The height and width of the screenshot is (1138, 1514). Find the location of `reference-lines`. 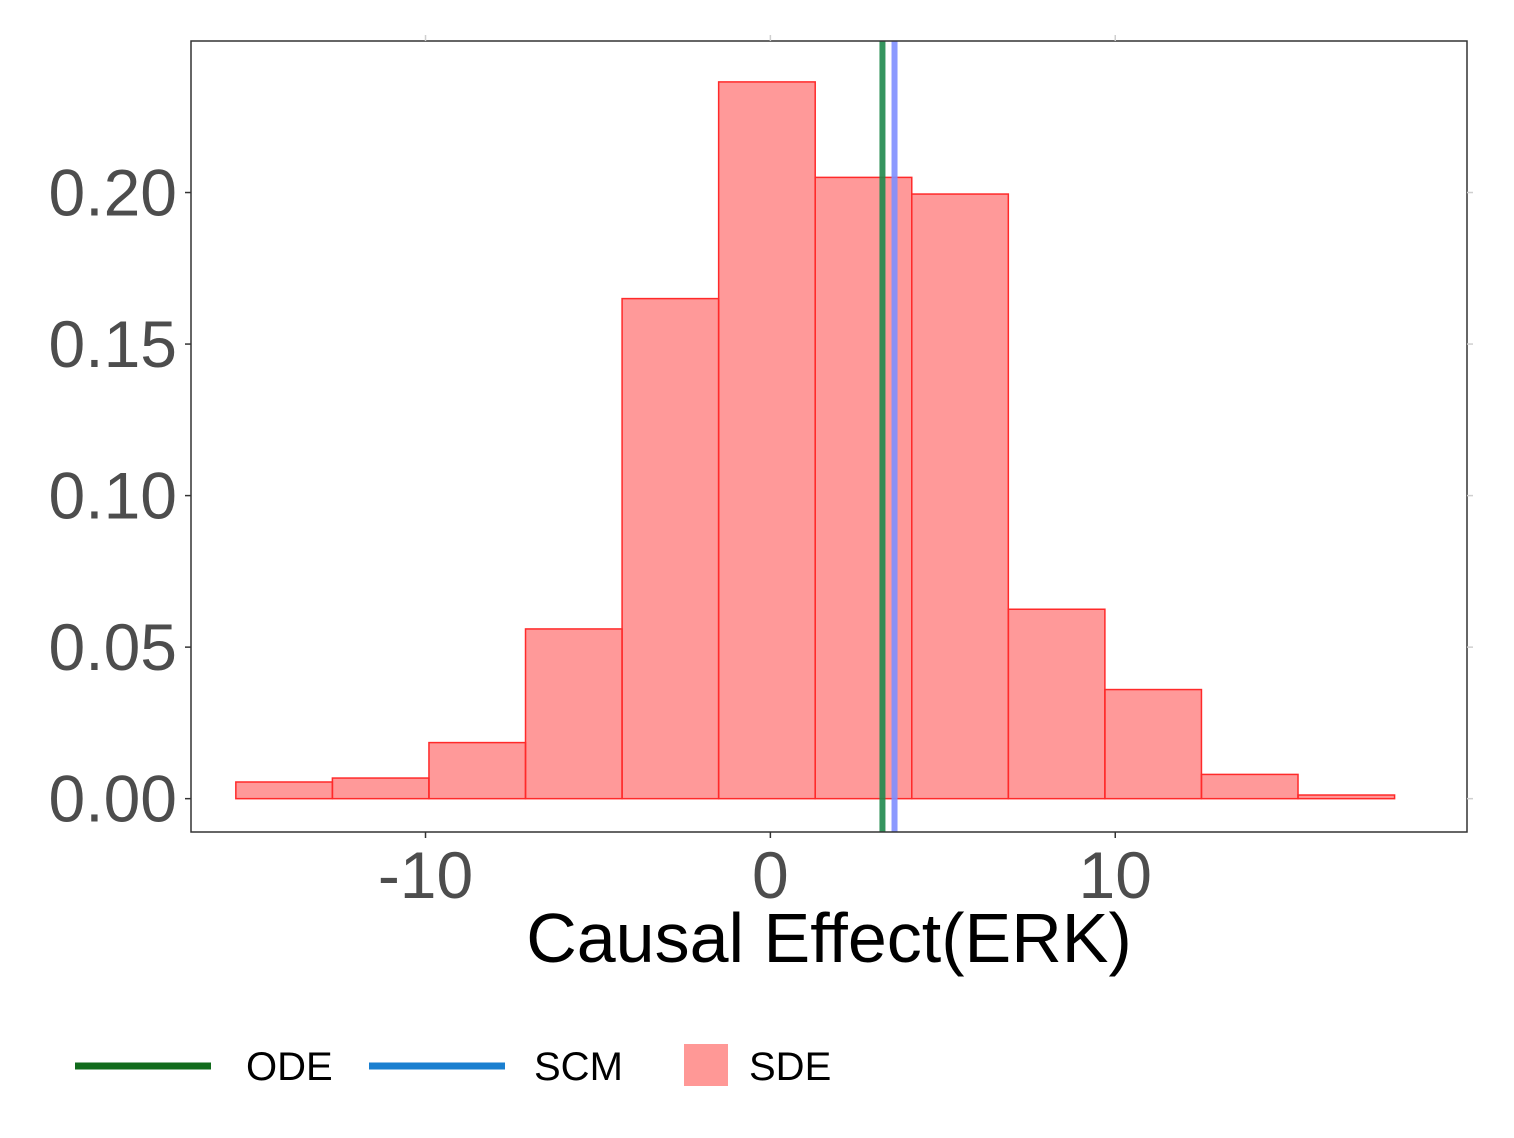

reference-lines is located at coordinates (888, 436).